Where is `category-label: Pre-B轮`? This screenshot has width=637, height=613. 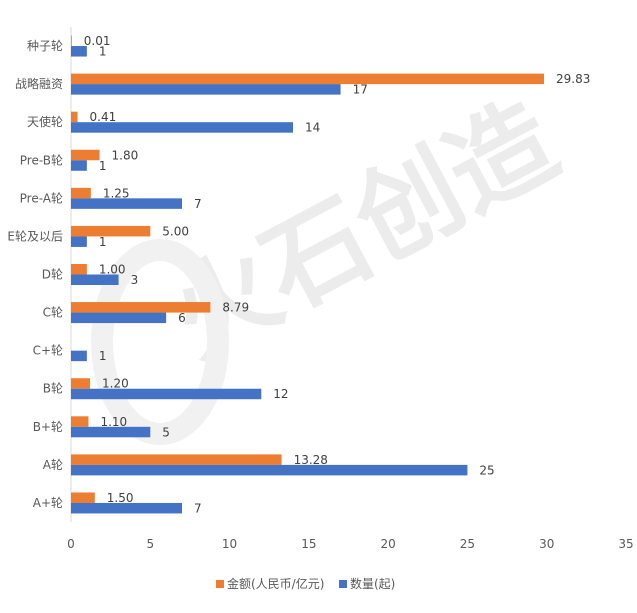
category-label: Pre-B轮 is located at coordinates (41, 160).